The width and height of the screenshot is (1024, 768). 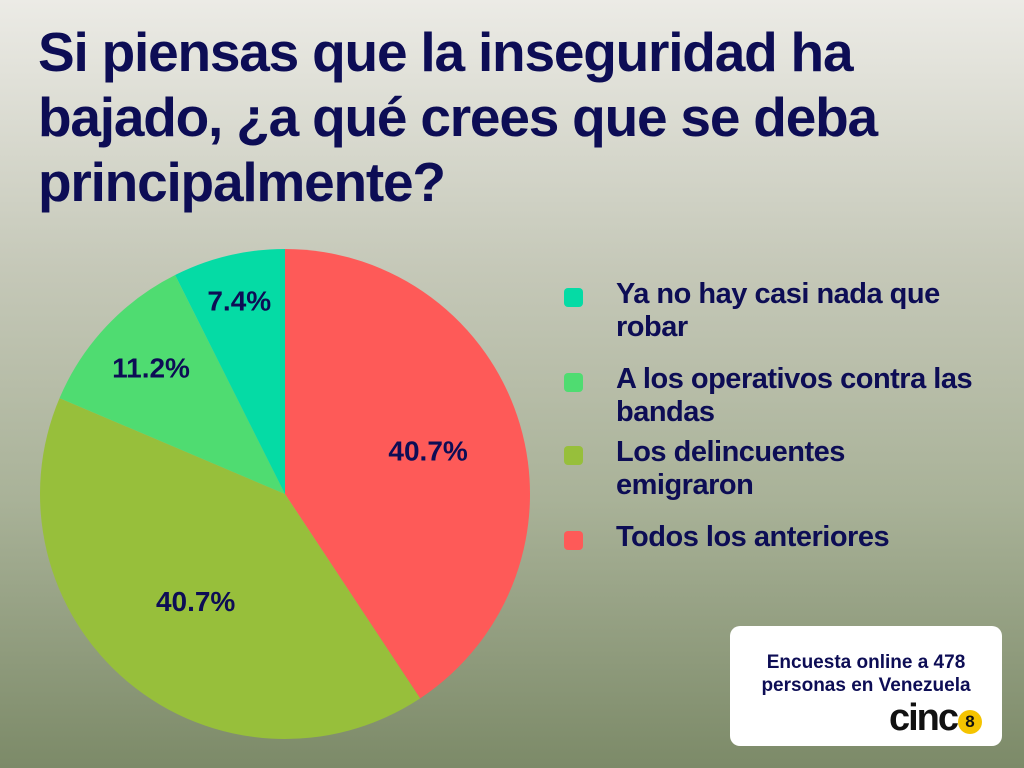 I want to click on brand-logo: cinc 8, so click(x=935, y=718).